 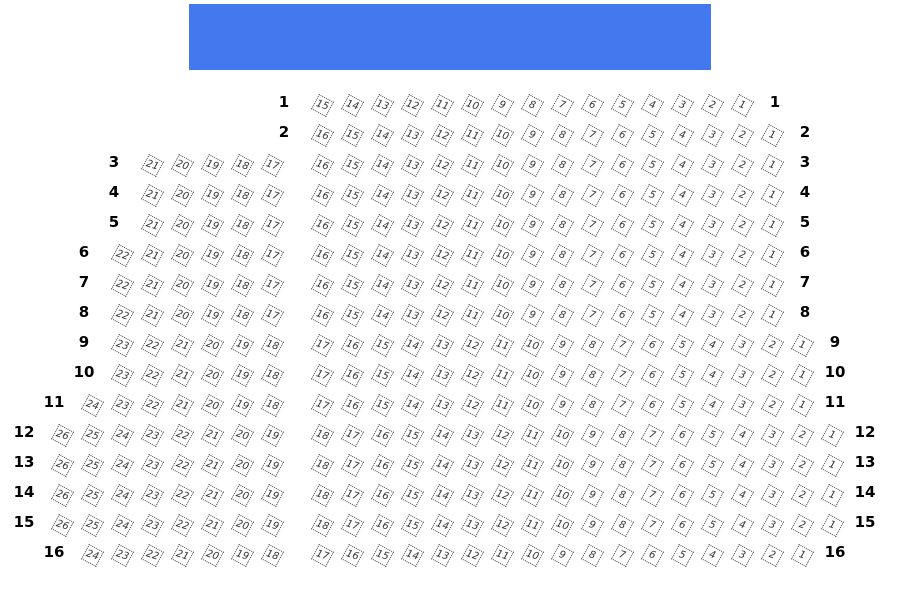 What do you see at coordinates (622, 345) in the screenshot?
I see `seat-9-7: 7` at bounding box center [622, 345].